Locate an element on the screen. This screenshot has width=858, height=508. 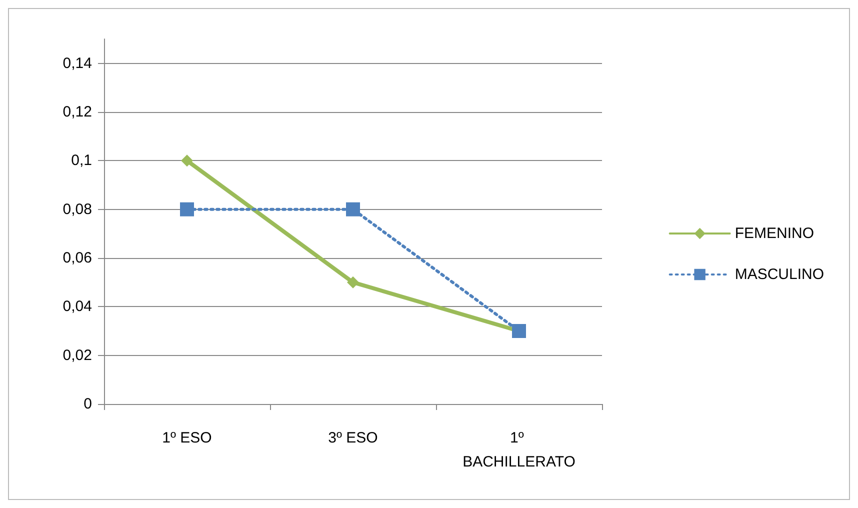
y-tick-label: 0,12 is located at coordinates (77, 112).